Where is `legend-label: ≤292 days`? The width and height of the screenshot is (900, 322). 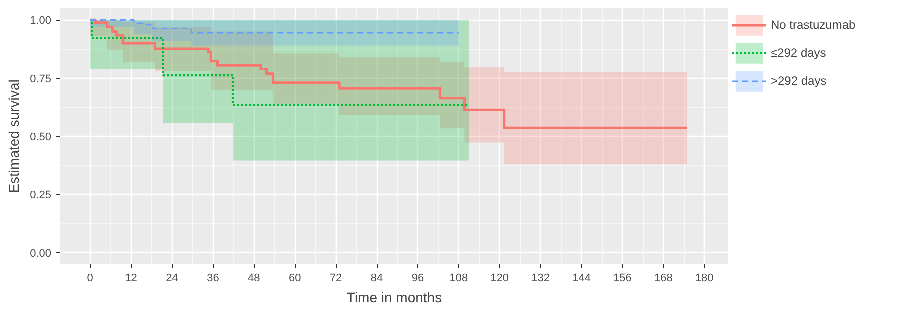
legend-label: ≤292 days is located at coordinates (798, 53).